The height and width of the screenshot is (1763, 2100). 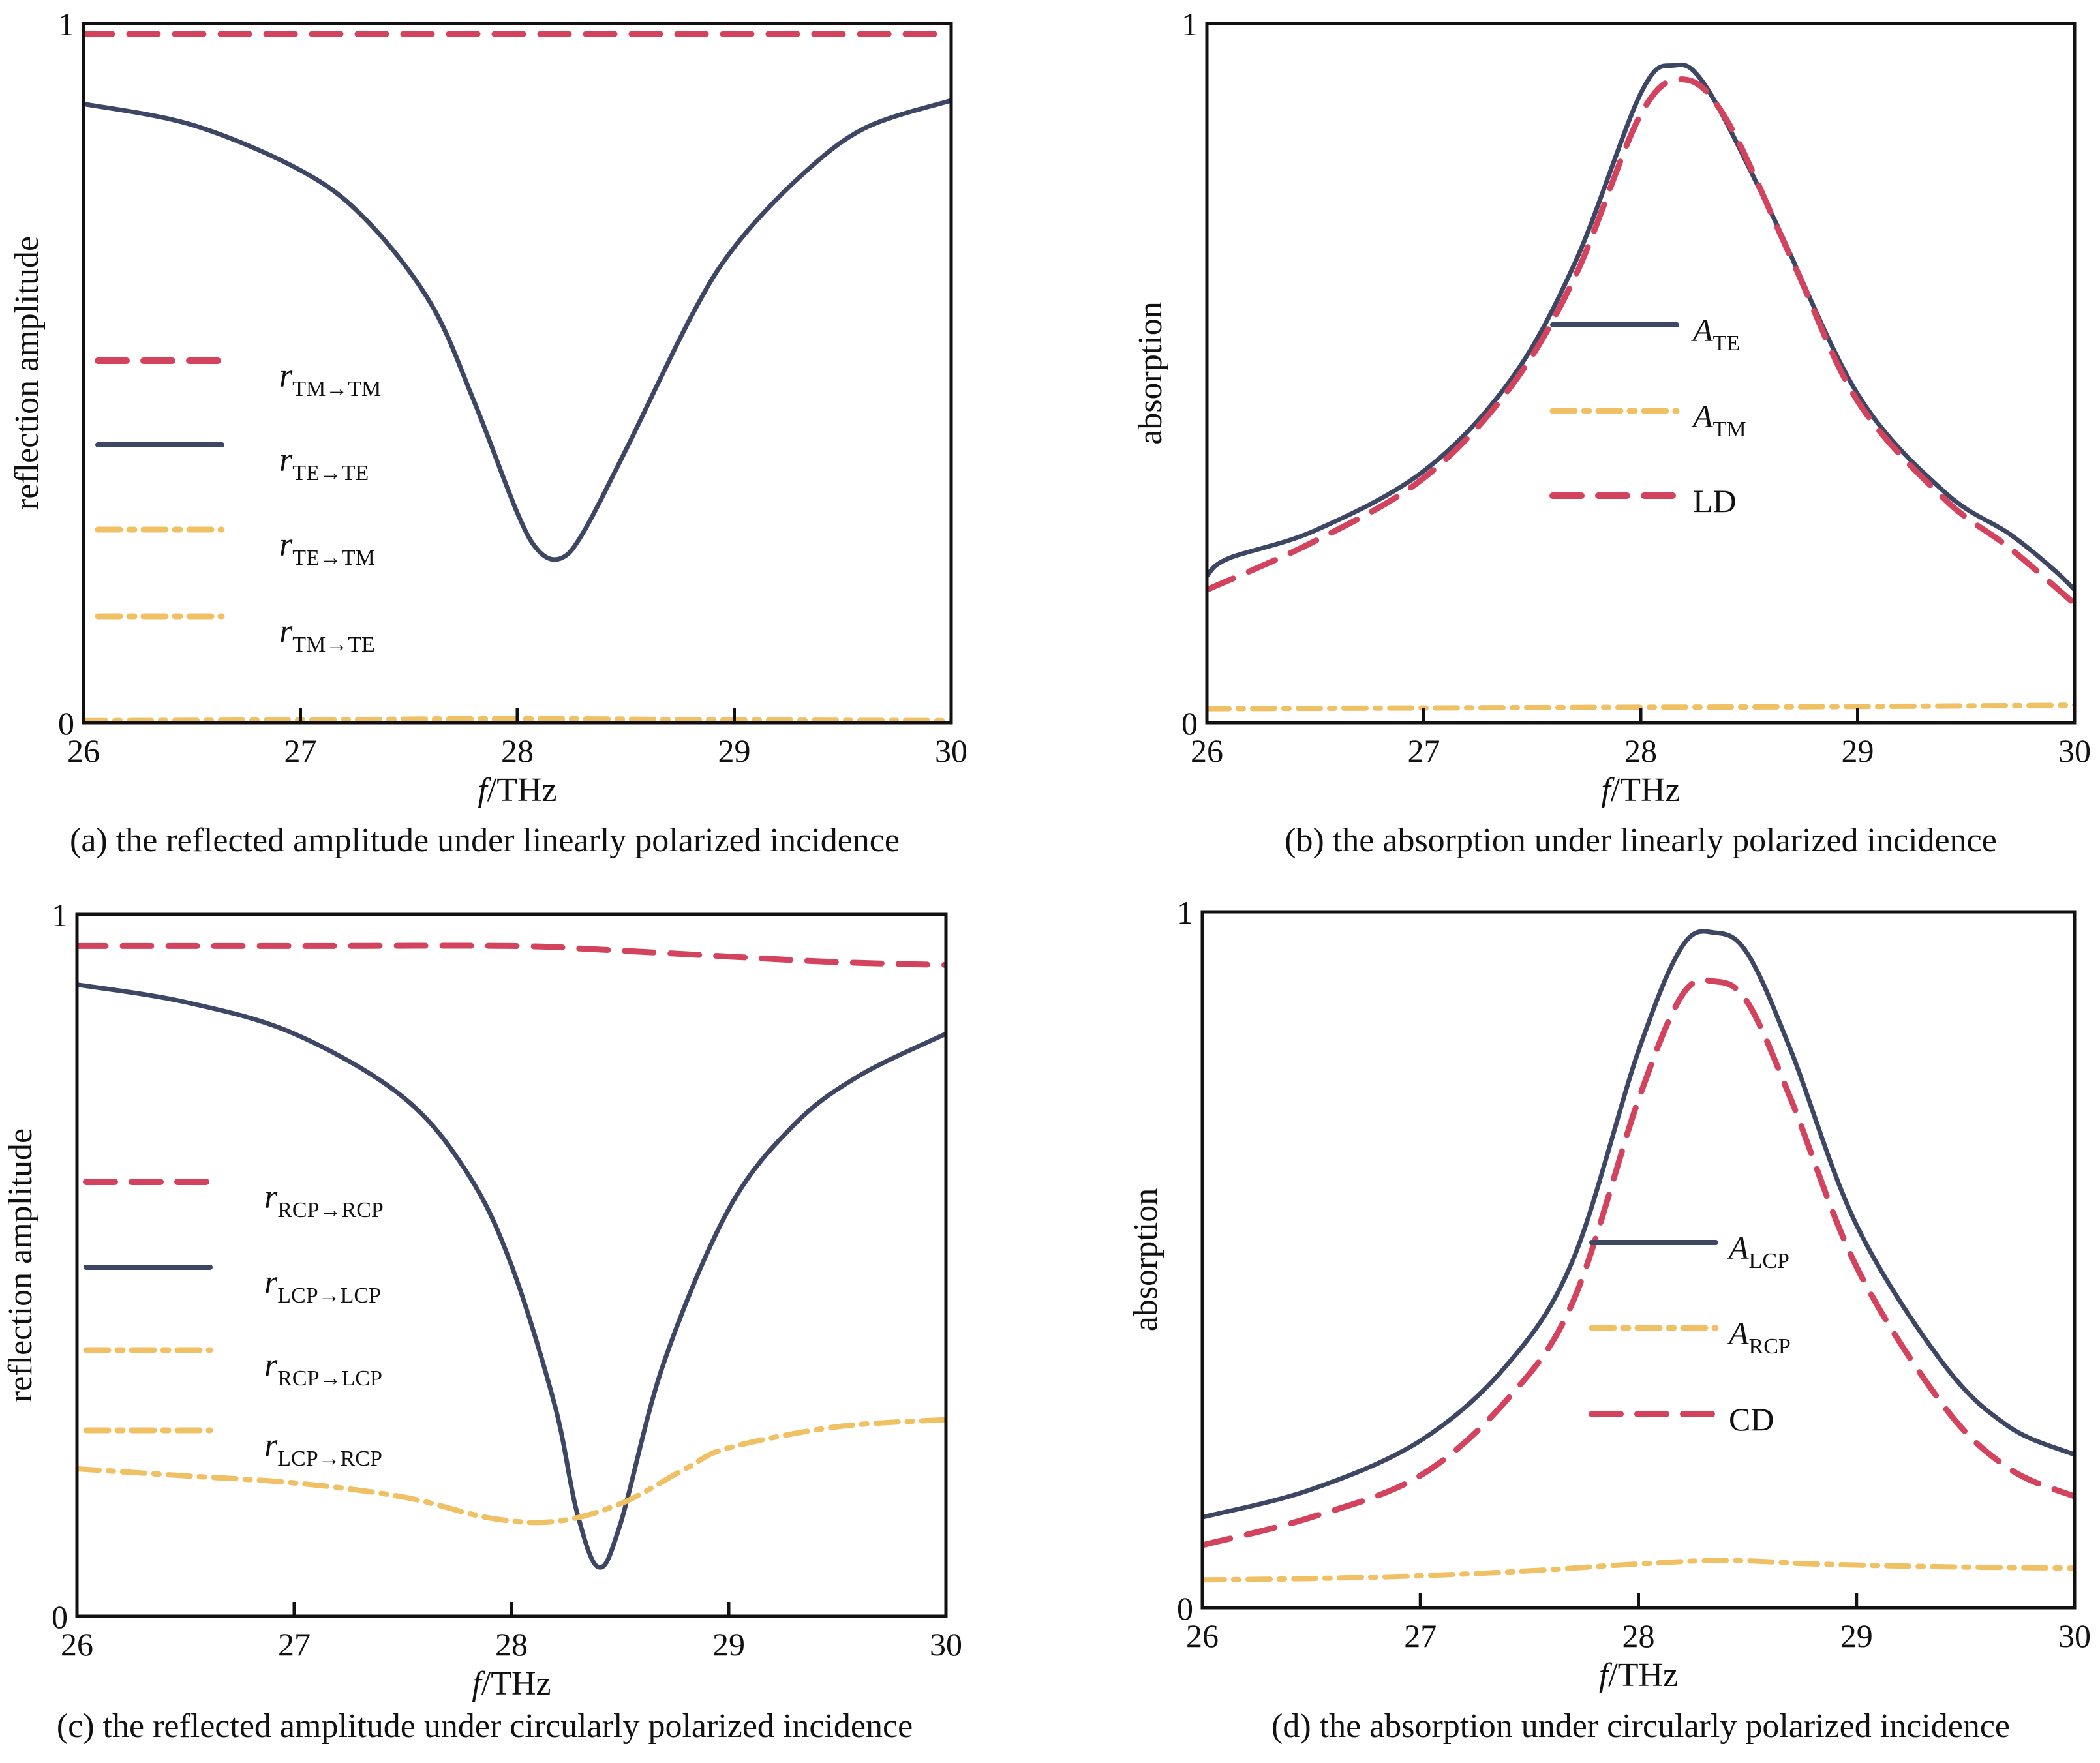 What do you see at coordinates (1647, 416) in the screenshot?
I see `legend: ATE ATM LD` at bounding box center [1647, 416].